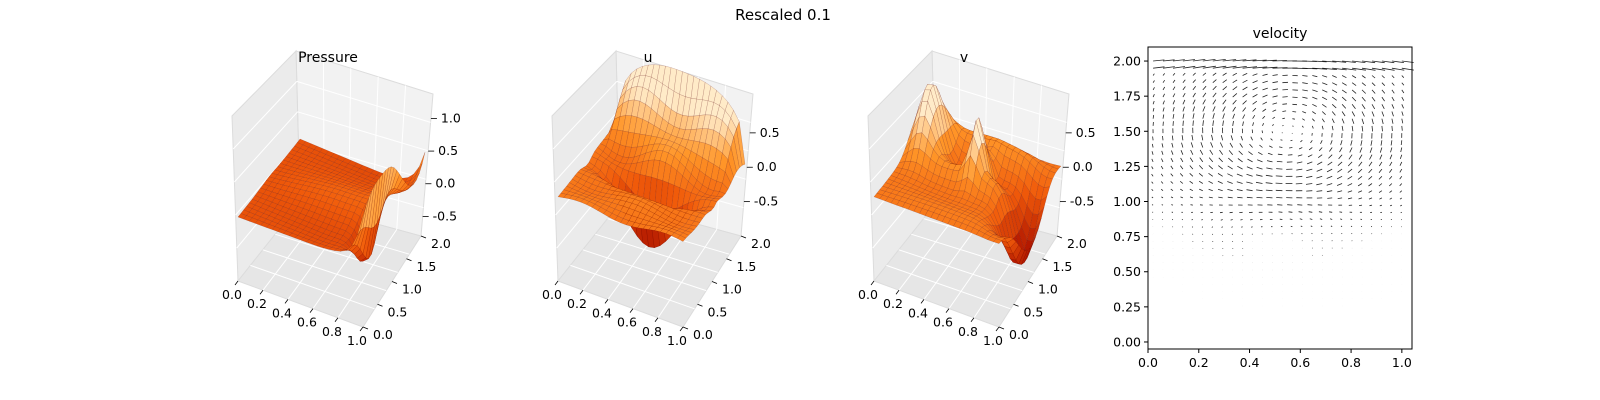 This screenshot has height=400, width=1600. What do you see at coordinates (783, 15) in the screenshot?
I see `figure-suptitle: Rescaled 0.1` at bounding box center [783, 15].